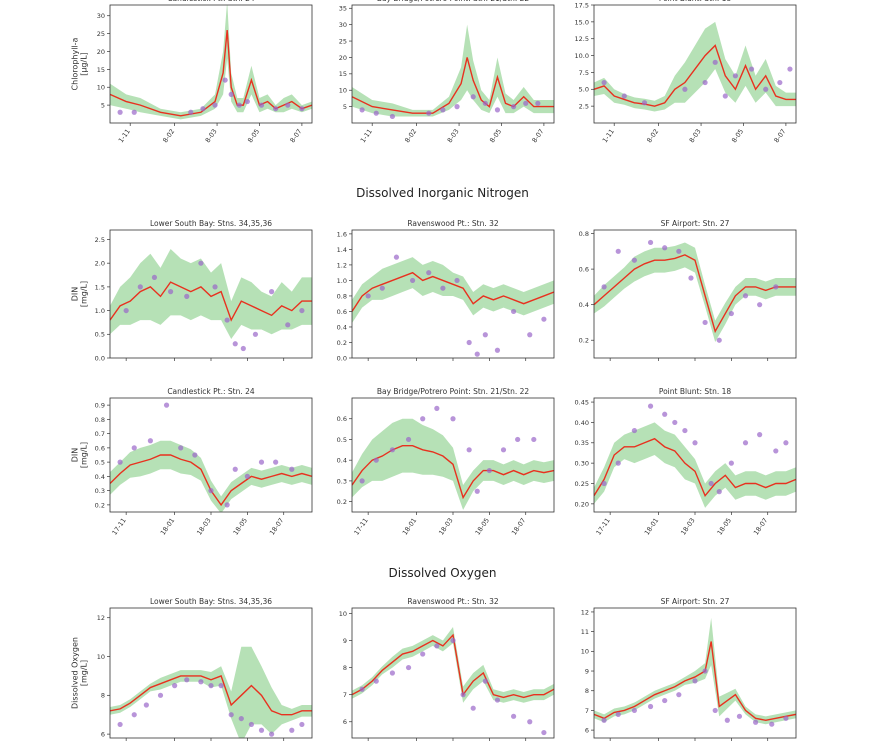 The image size is (885, 745). Describe the element at coordinates (100, 505) in the screenshot. I see `y-tick-label-din-4: 0.2` at that location.